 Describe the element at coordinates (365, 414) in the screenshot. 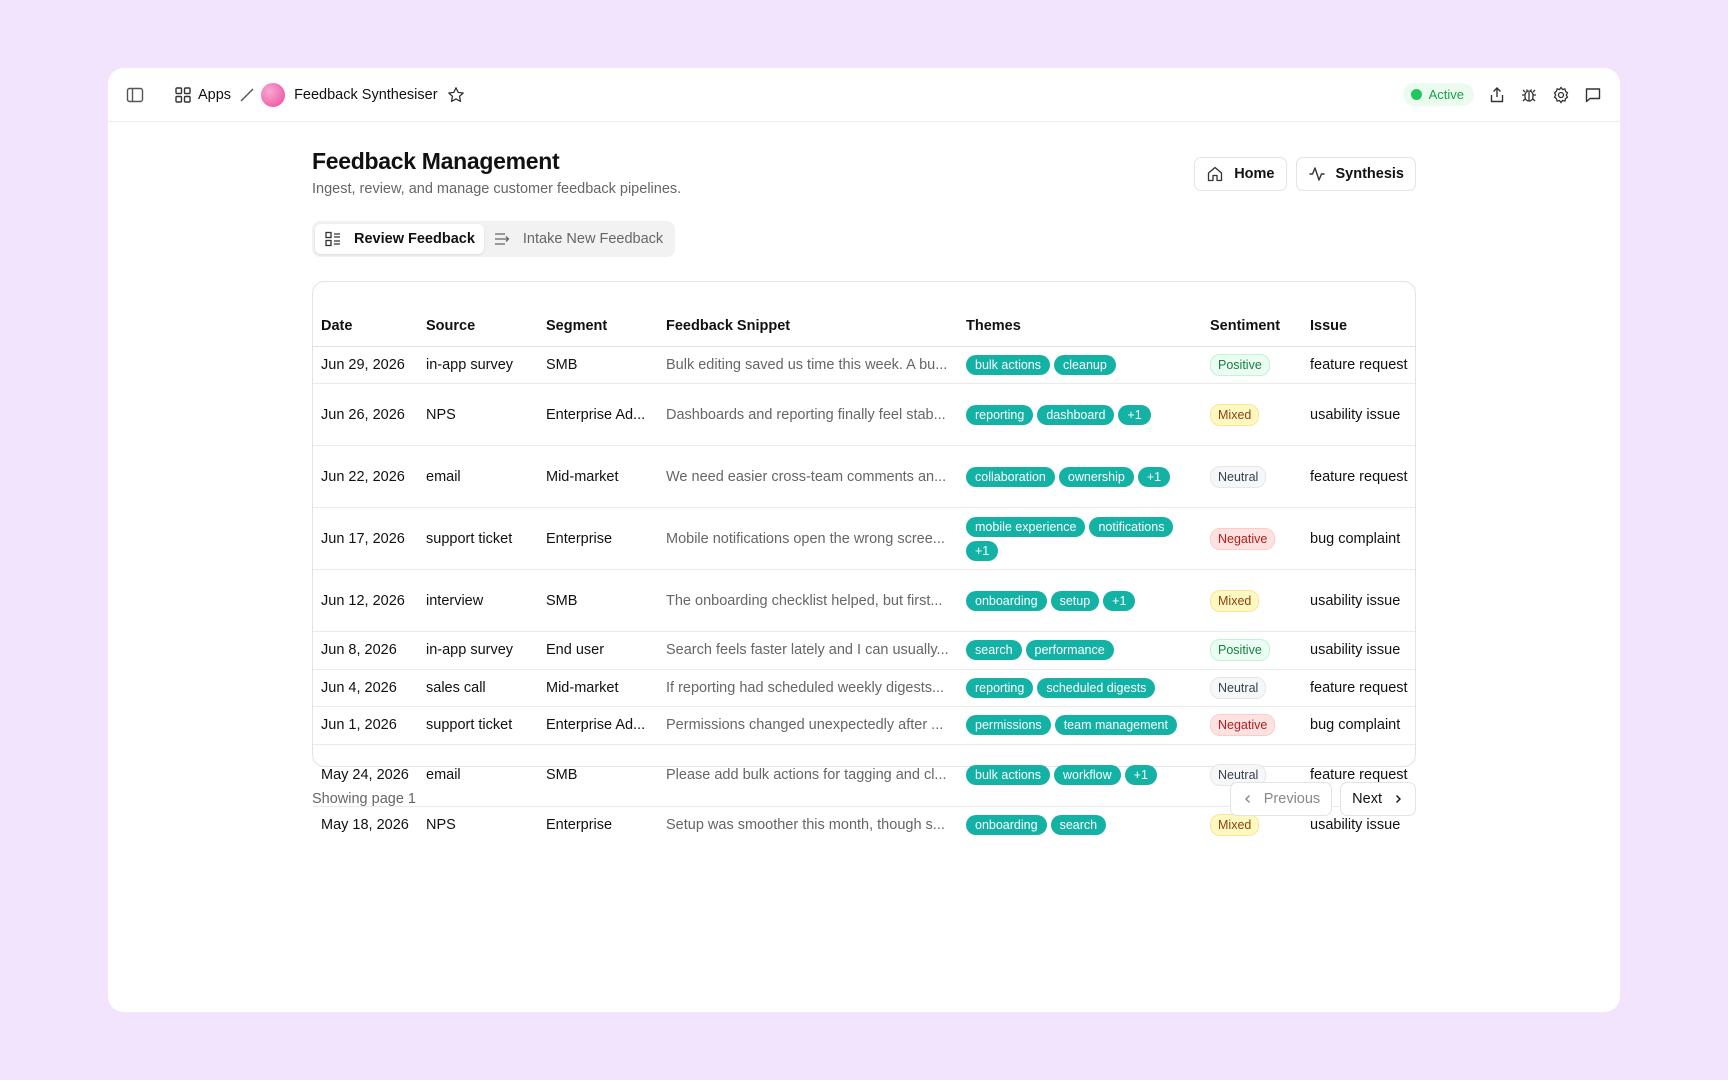

I see `date-cell: Jun 26, 2026` at that location.